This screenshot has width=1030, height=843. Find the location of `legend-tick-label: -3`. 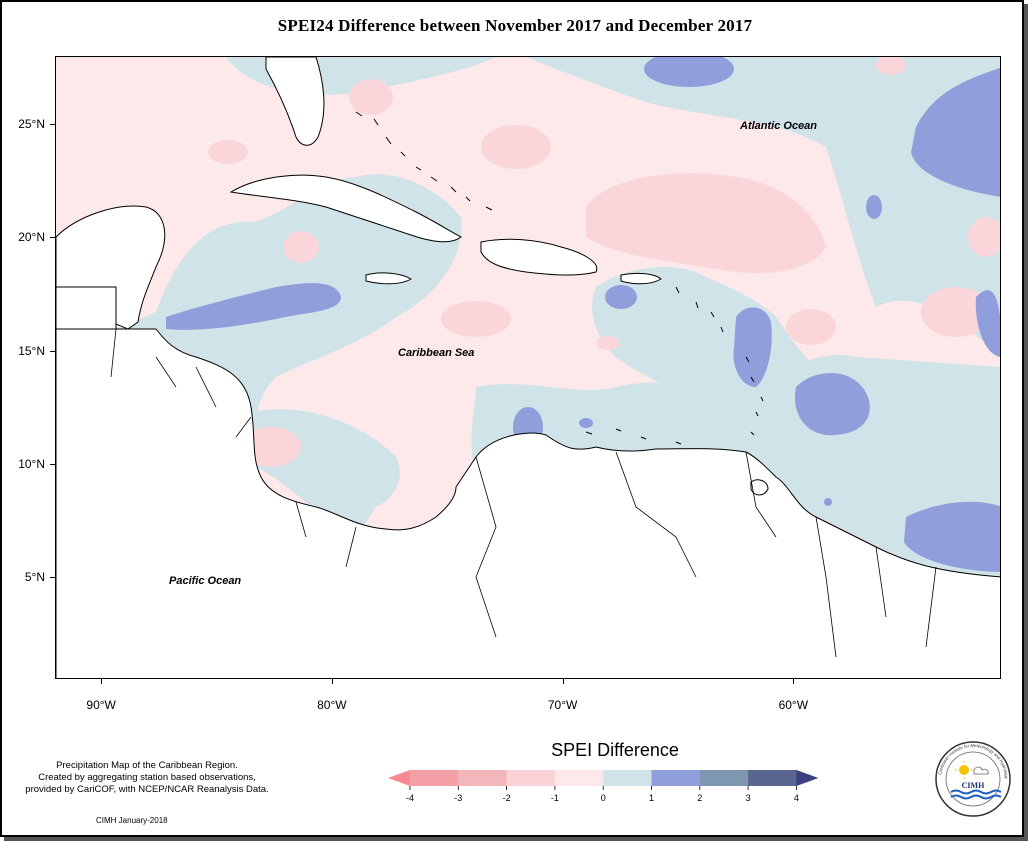

legend-tick-label: -3 is located at coordinates (458, 798).